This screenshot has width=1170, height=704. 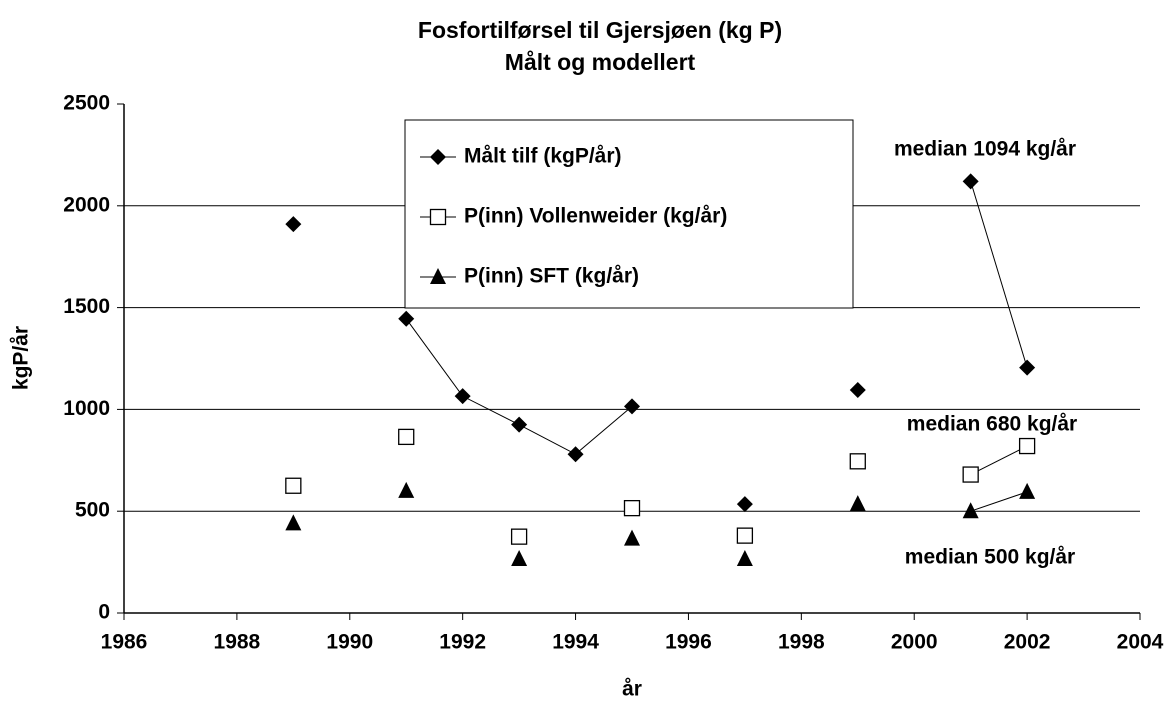 I want to click on x-tick-label: 2004, so click(x=1140, y=642).